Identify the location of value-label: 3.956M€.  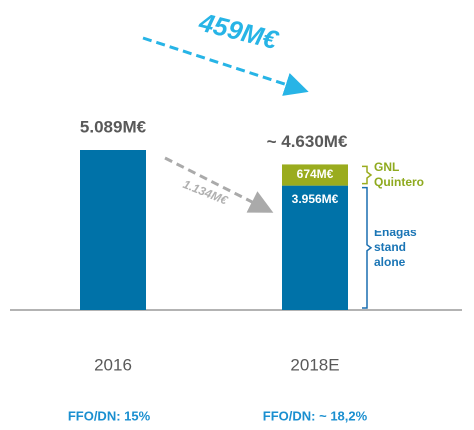
(315, 199).